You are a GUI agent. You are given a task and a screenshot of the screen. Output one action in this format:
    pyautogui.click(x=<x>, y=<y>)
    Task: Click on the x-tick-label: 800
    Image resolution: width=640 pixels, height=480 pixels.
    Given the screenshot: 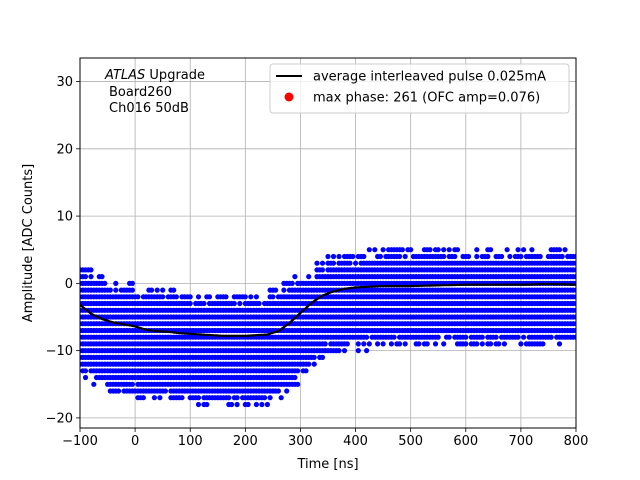 What is the action you would take?
    pyautogui.click(x=576, y=441)
    